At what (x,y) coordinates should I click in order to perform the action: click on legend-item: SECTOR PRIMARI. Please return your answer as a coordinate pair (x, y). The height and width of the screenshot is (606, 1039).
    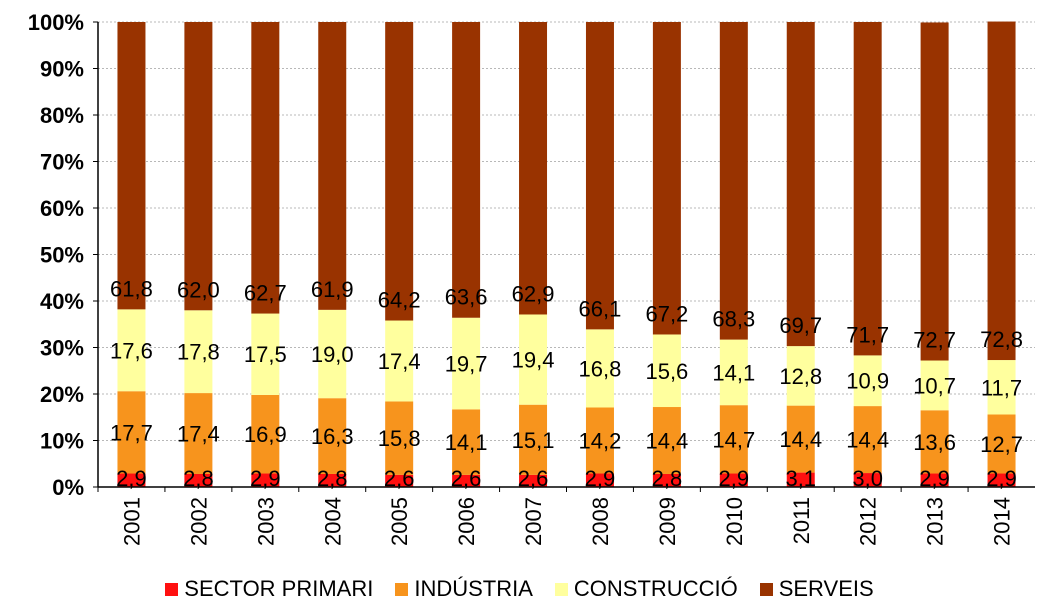
    Looking at the image, I should click on (269, 589).